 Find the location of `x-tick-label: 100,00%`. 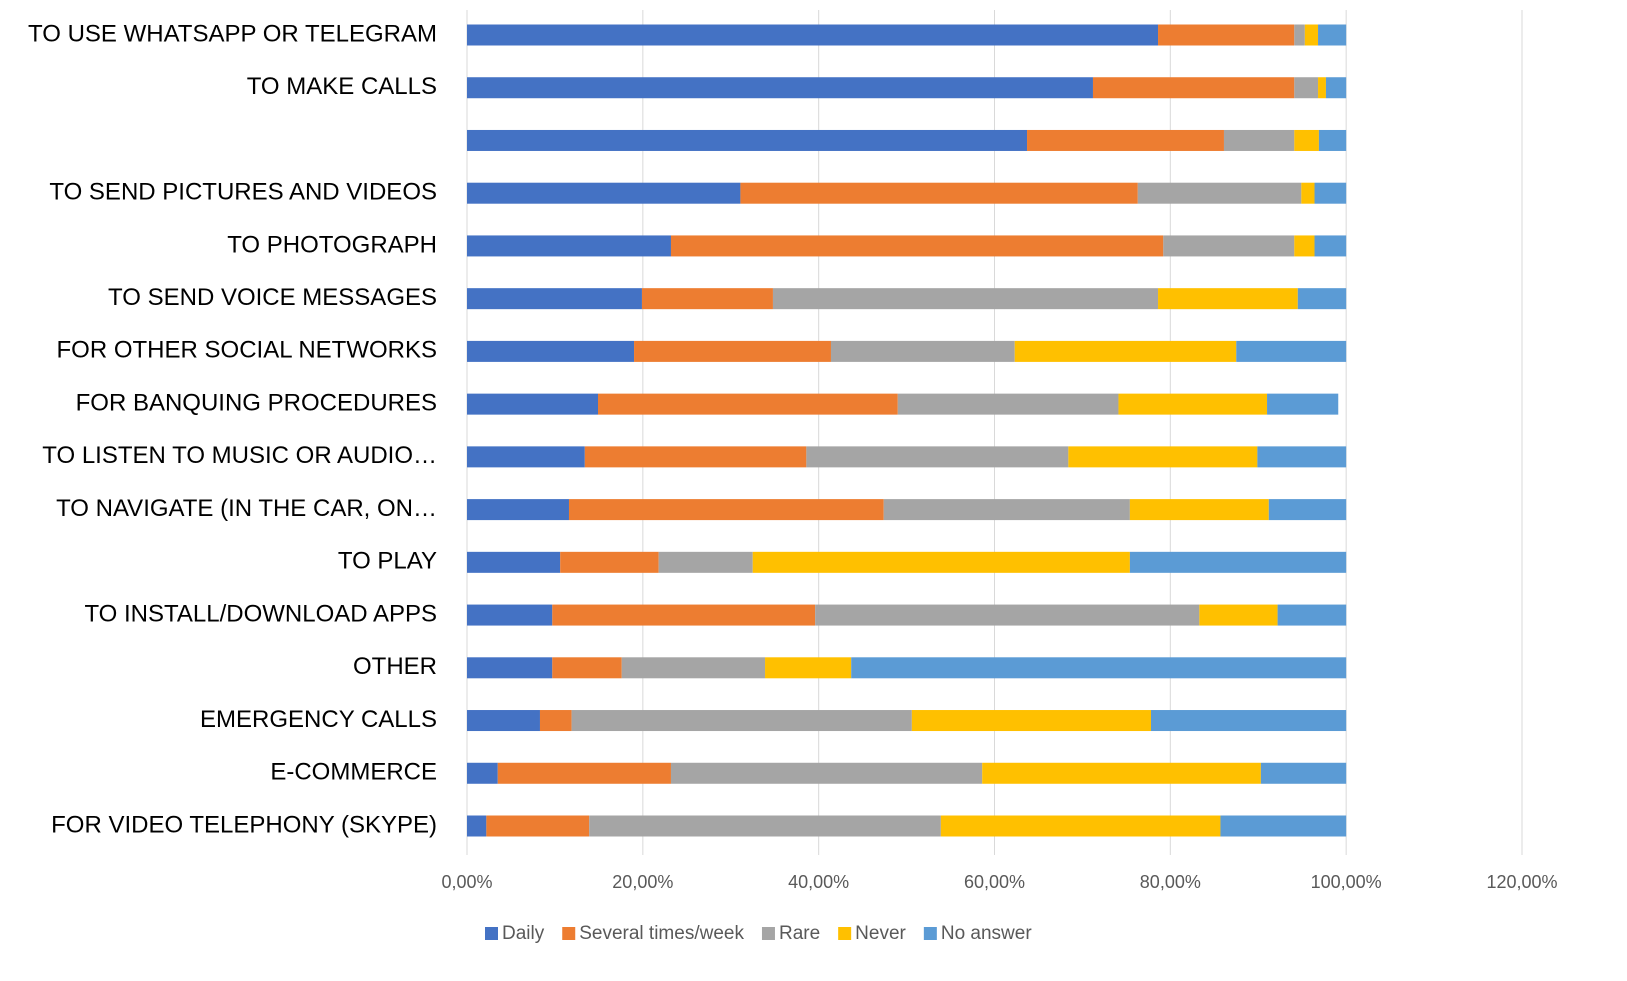

x-tick-label: 100,00% is located at coordinates (1346, 882).